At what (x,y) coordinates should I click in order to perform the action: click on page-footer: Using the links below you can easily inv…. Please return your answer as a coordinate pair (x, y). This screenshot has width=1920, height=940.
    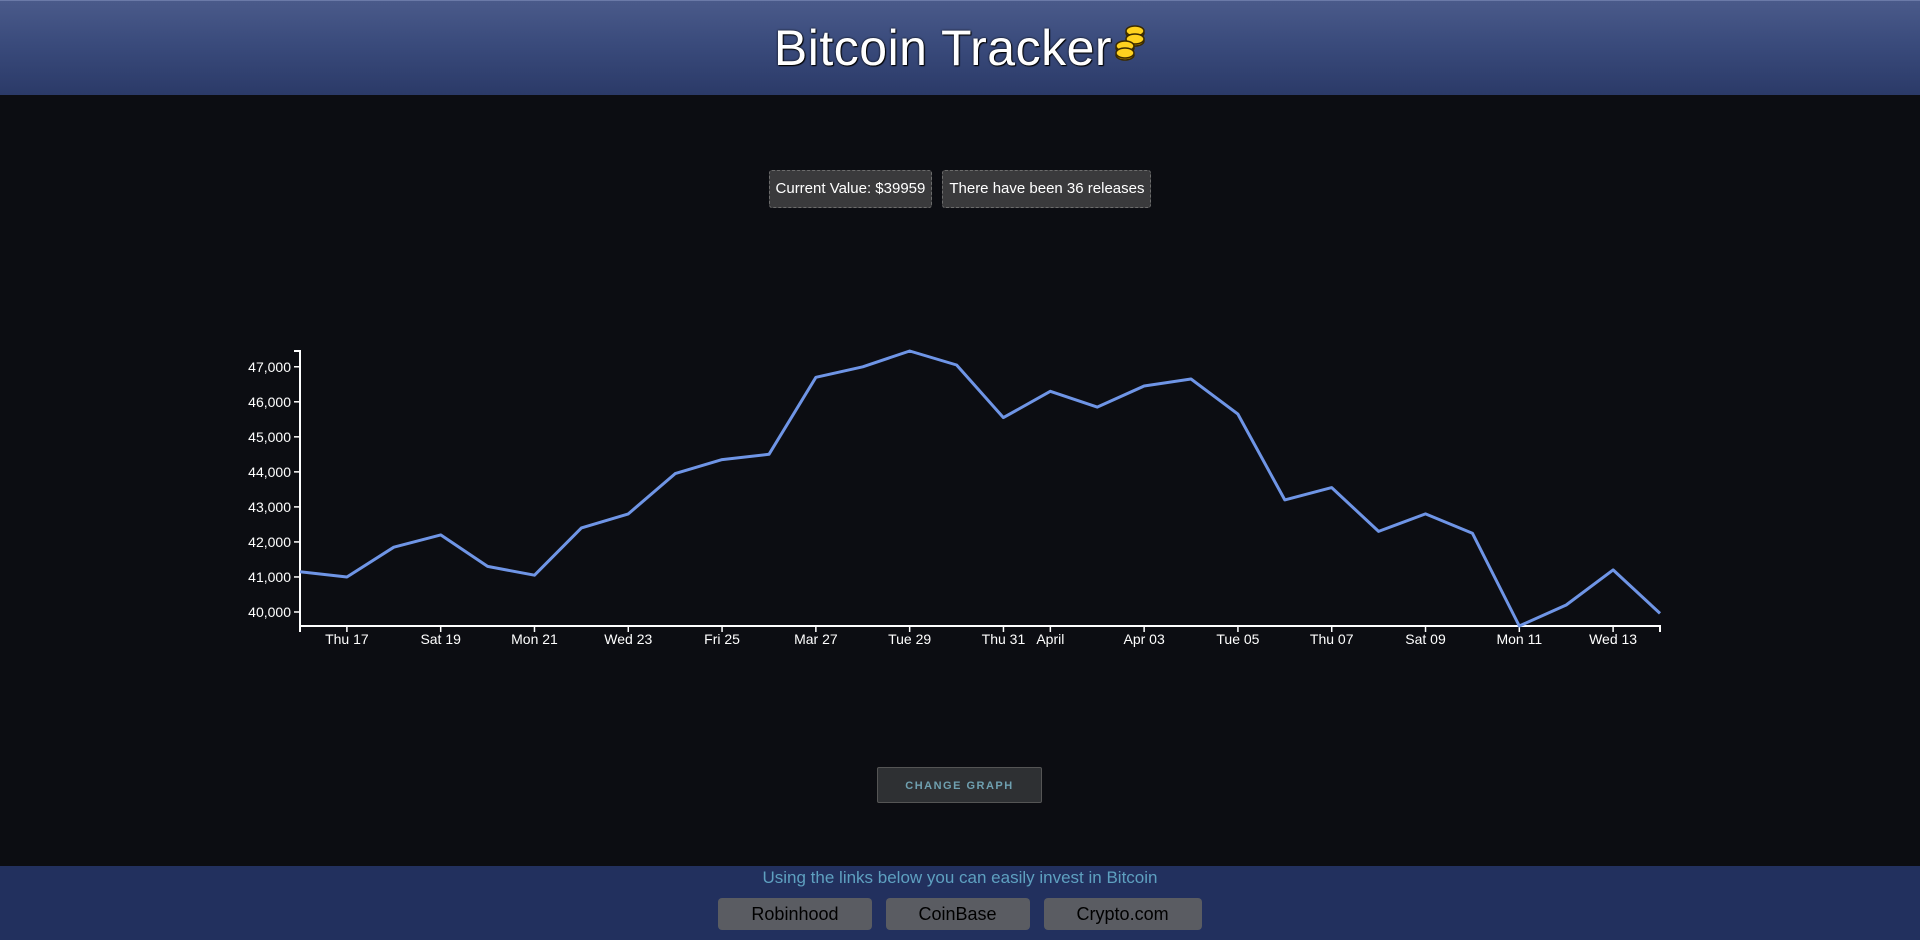
    Looking at the image, I should click on (960, 903).